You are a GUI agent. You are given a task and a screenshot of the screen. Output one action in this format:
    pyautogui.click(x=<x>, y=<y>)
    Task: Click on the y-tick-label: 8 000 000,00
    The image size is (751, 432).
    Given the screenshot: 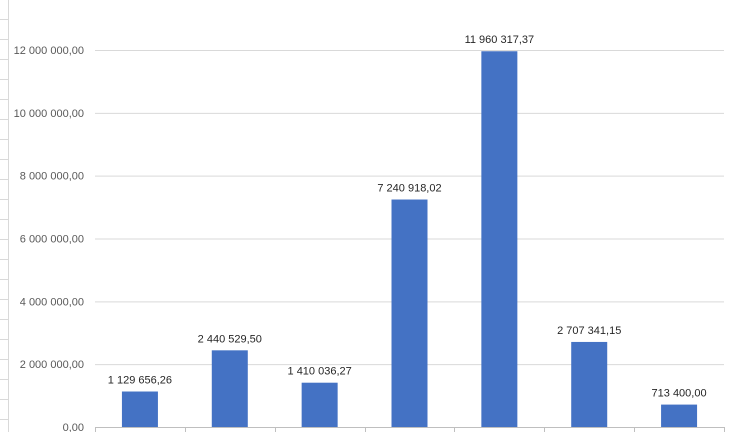 What is the action you would take?
    pyautogui.click(x=52, y=177)
    